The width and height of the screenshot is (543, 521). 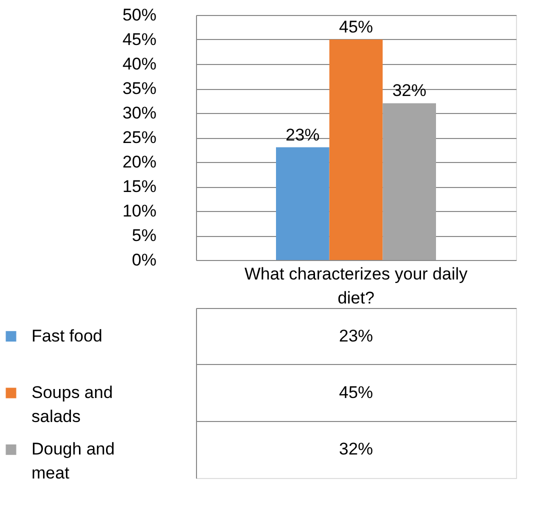 What do you see at coordinates (139, 113) in the screenshot?
I see `y-tick-label: 30%` at bounding box center [139, 113].